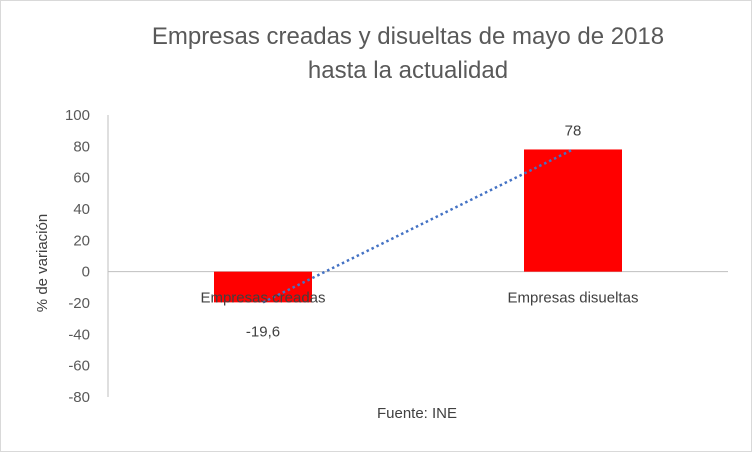 The width and height of the screenshot is (752, 452). What do you see at coordinates (408, 70) in the screenshot?
I see `chart-title-line-2: hasta la actualidad` at bounding box center [408, 70].